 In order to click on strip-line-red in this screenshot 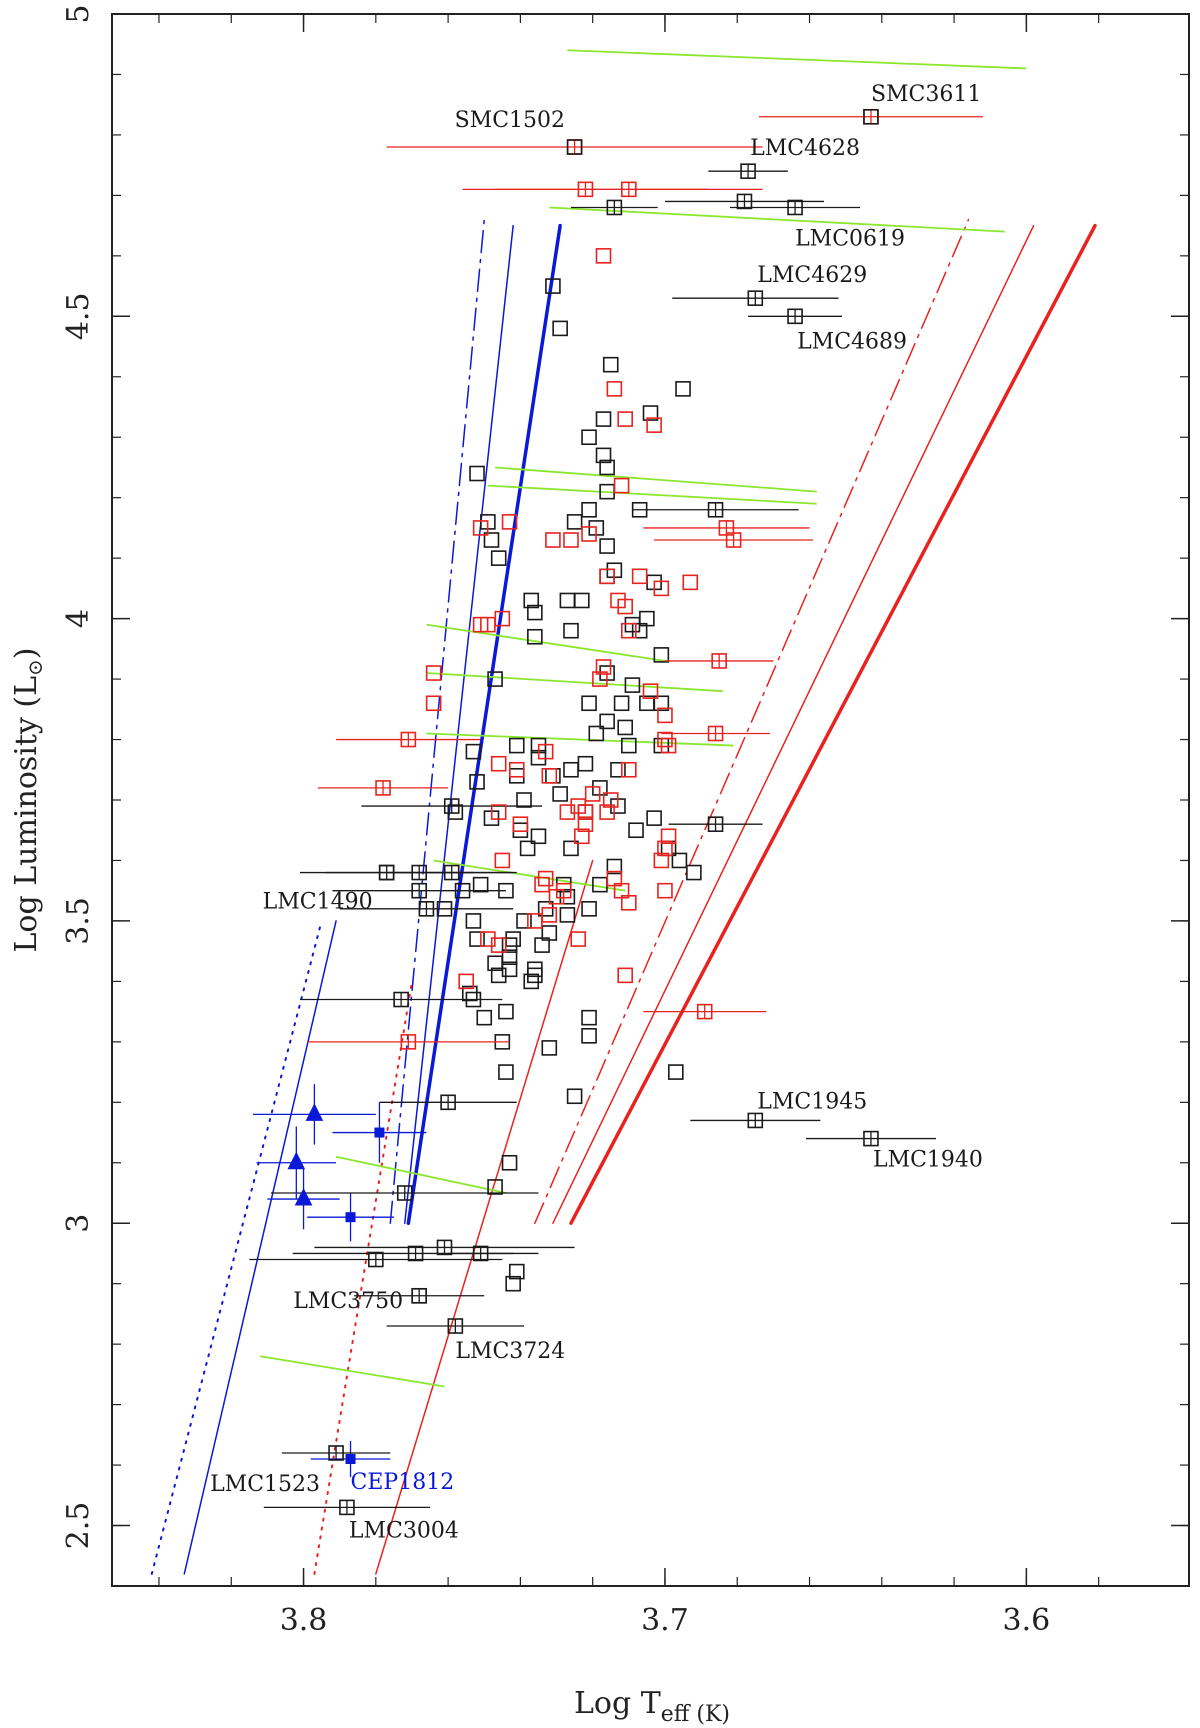, I will do `click(484, 1217)`.